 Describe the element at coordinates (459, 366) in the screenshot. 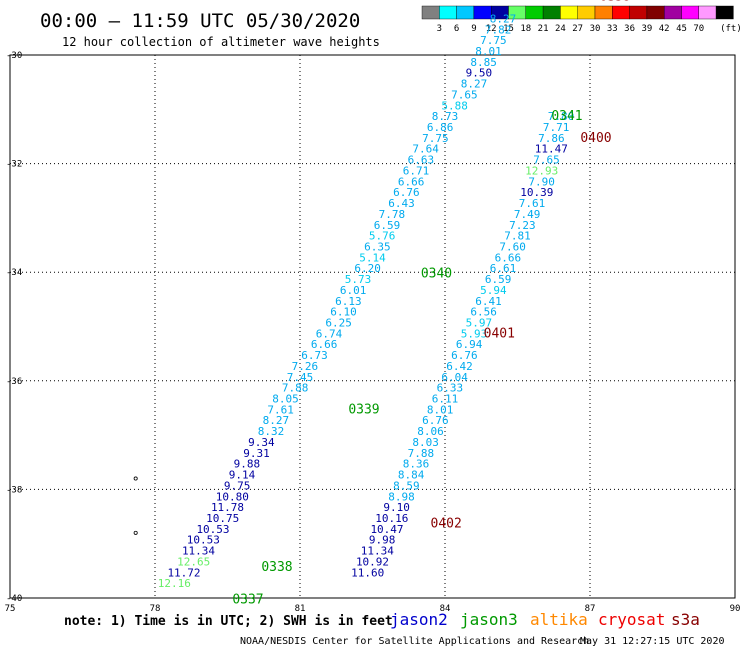

I see `wave-height-value: 6.42` at that location.